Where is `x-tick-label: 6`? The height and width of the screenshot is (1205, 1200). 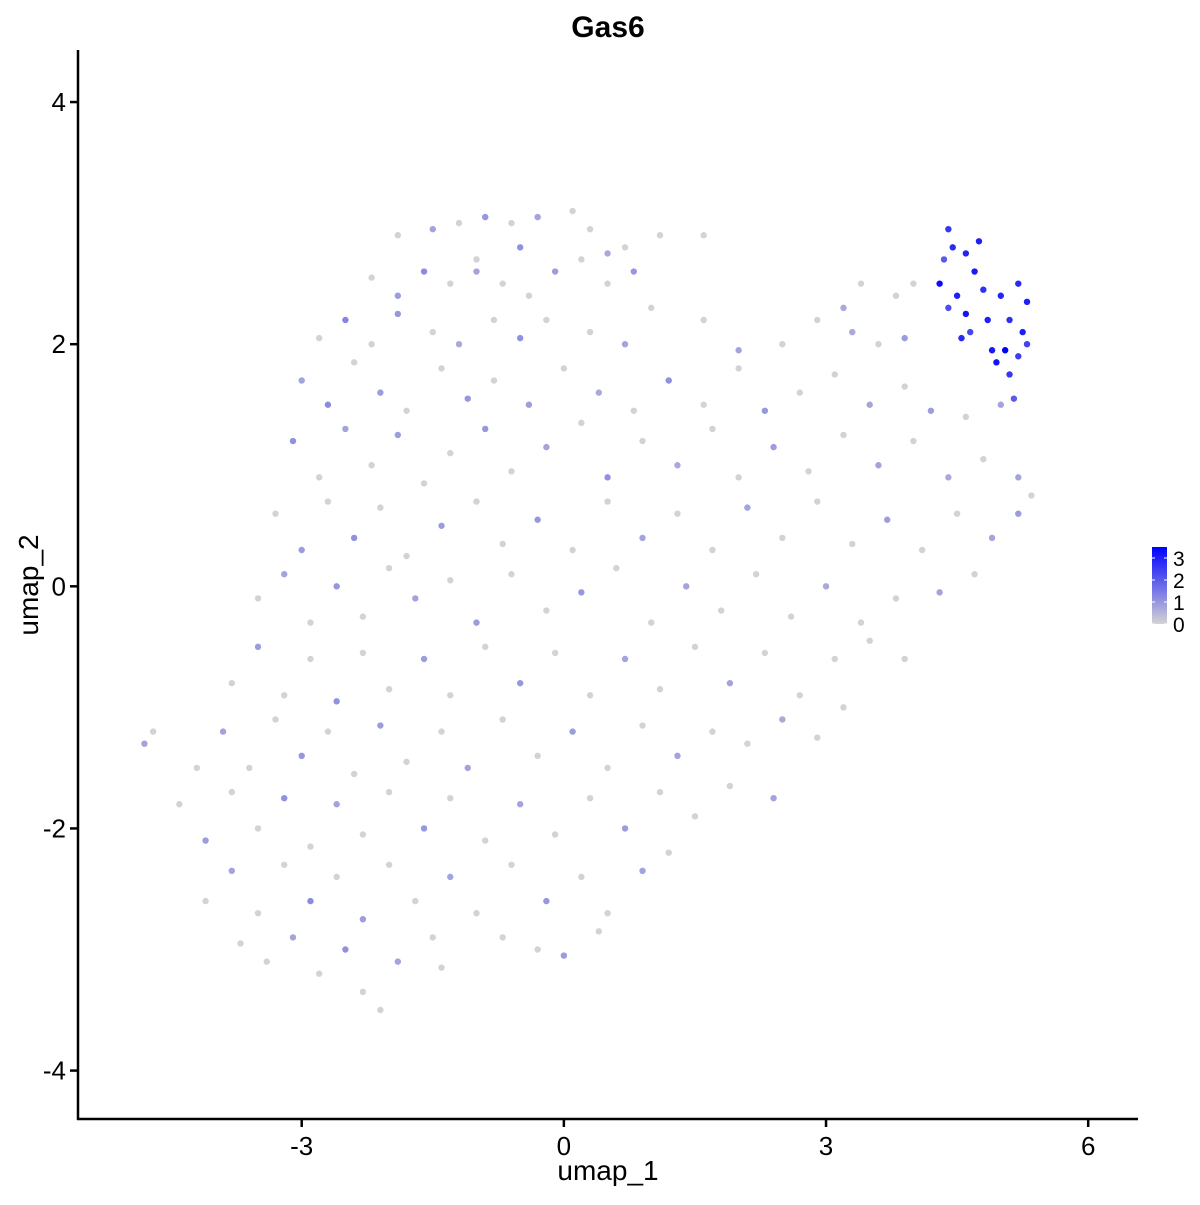 x-tick-label: 6 is located at coordinates (1088, 1146).